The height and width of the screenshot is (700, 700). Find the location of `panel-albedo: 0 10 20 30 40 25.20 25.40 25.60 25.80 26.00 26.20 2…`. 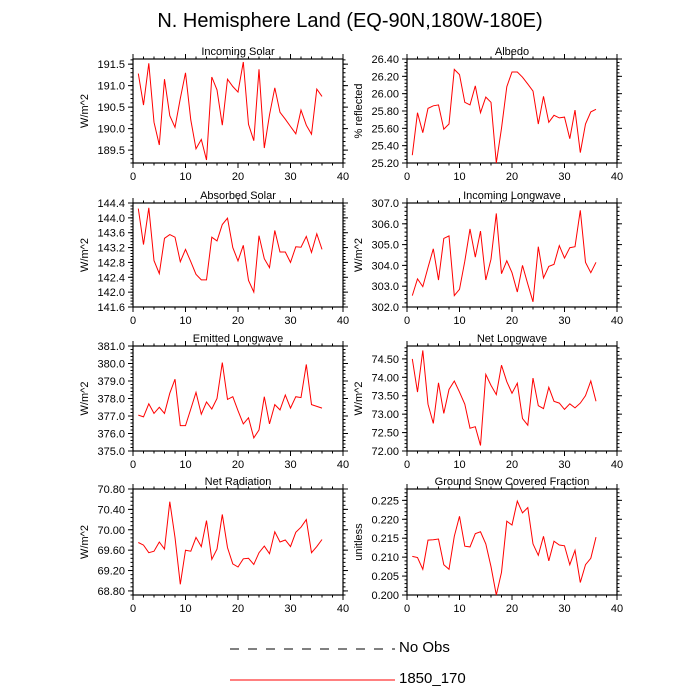

panel-albedo: 0 10 20 30 40 25.20 25.40 25.60 25.80 26.00 26.20 2… is located at coordinates (488, 114).